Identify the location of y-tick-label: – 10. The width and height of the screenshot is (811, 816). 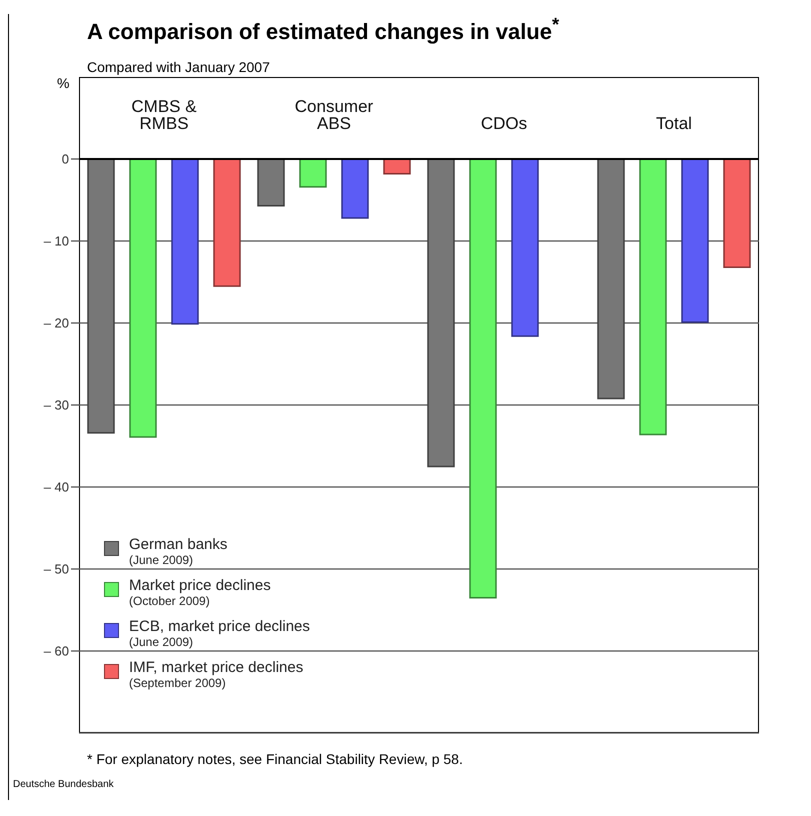
(56, 241).